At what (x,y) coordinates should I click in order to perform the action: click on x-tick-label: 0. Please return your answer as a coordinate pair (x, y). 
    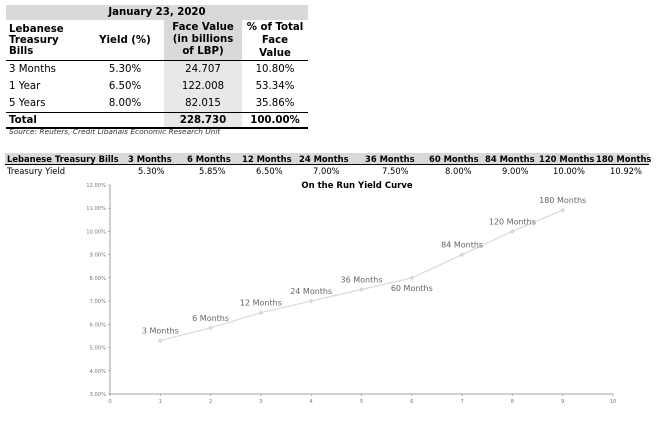
    Looking at the image, I should click on (109, 402).